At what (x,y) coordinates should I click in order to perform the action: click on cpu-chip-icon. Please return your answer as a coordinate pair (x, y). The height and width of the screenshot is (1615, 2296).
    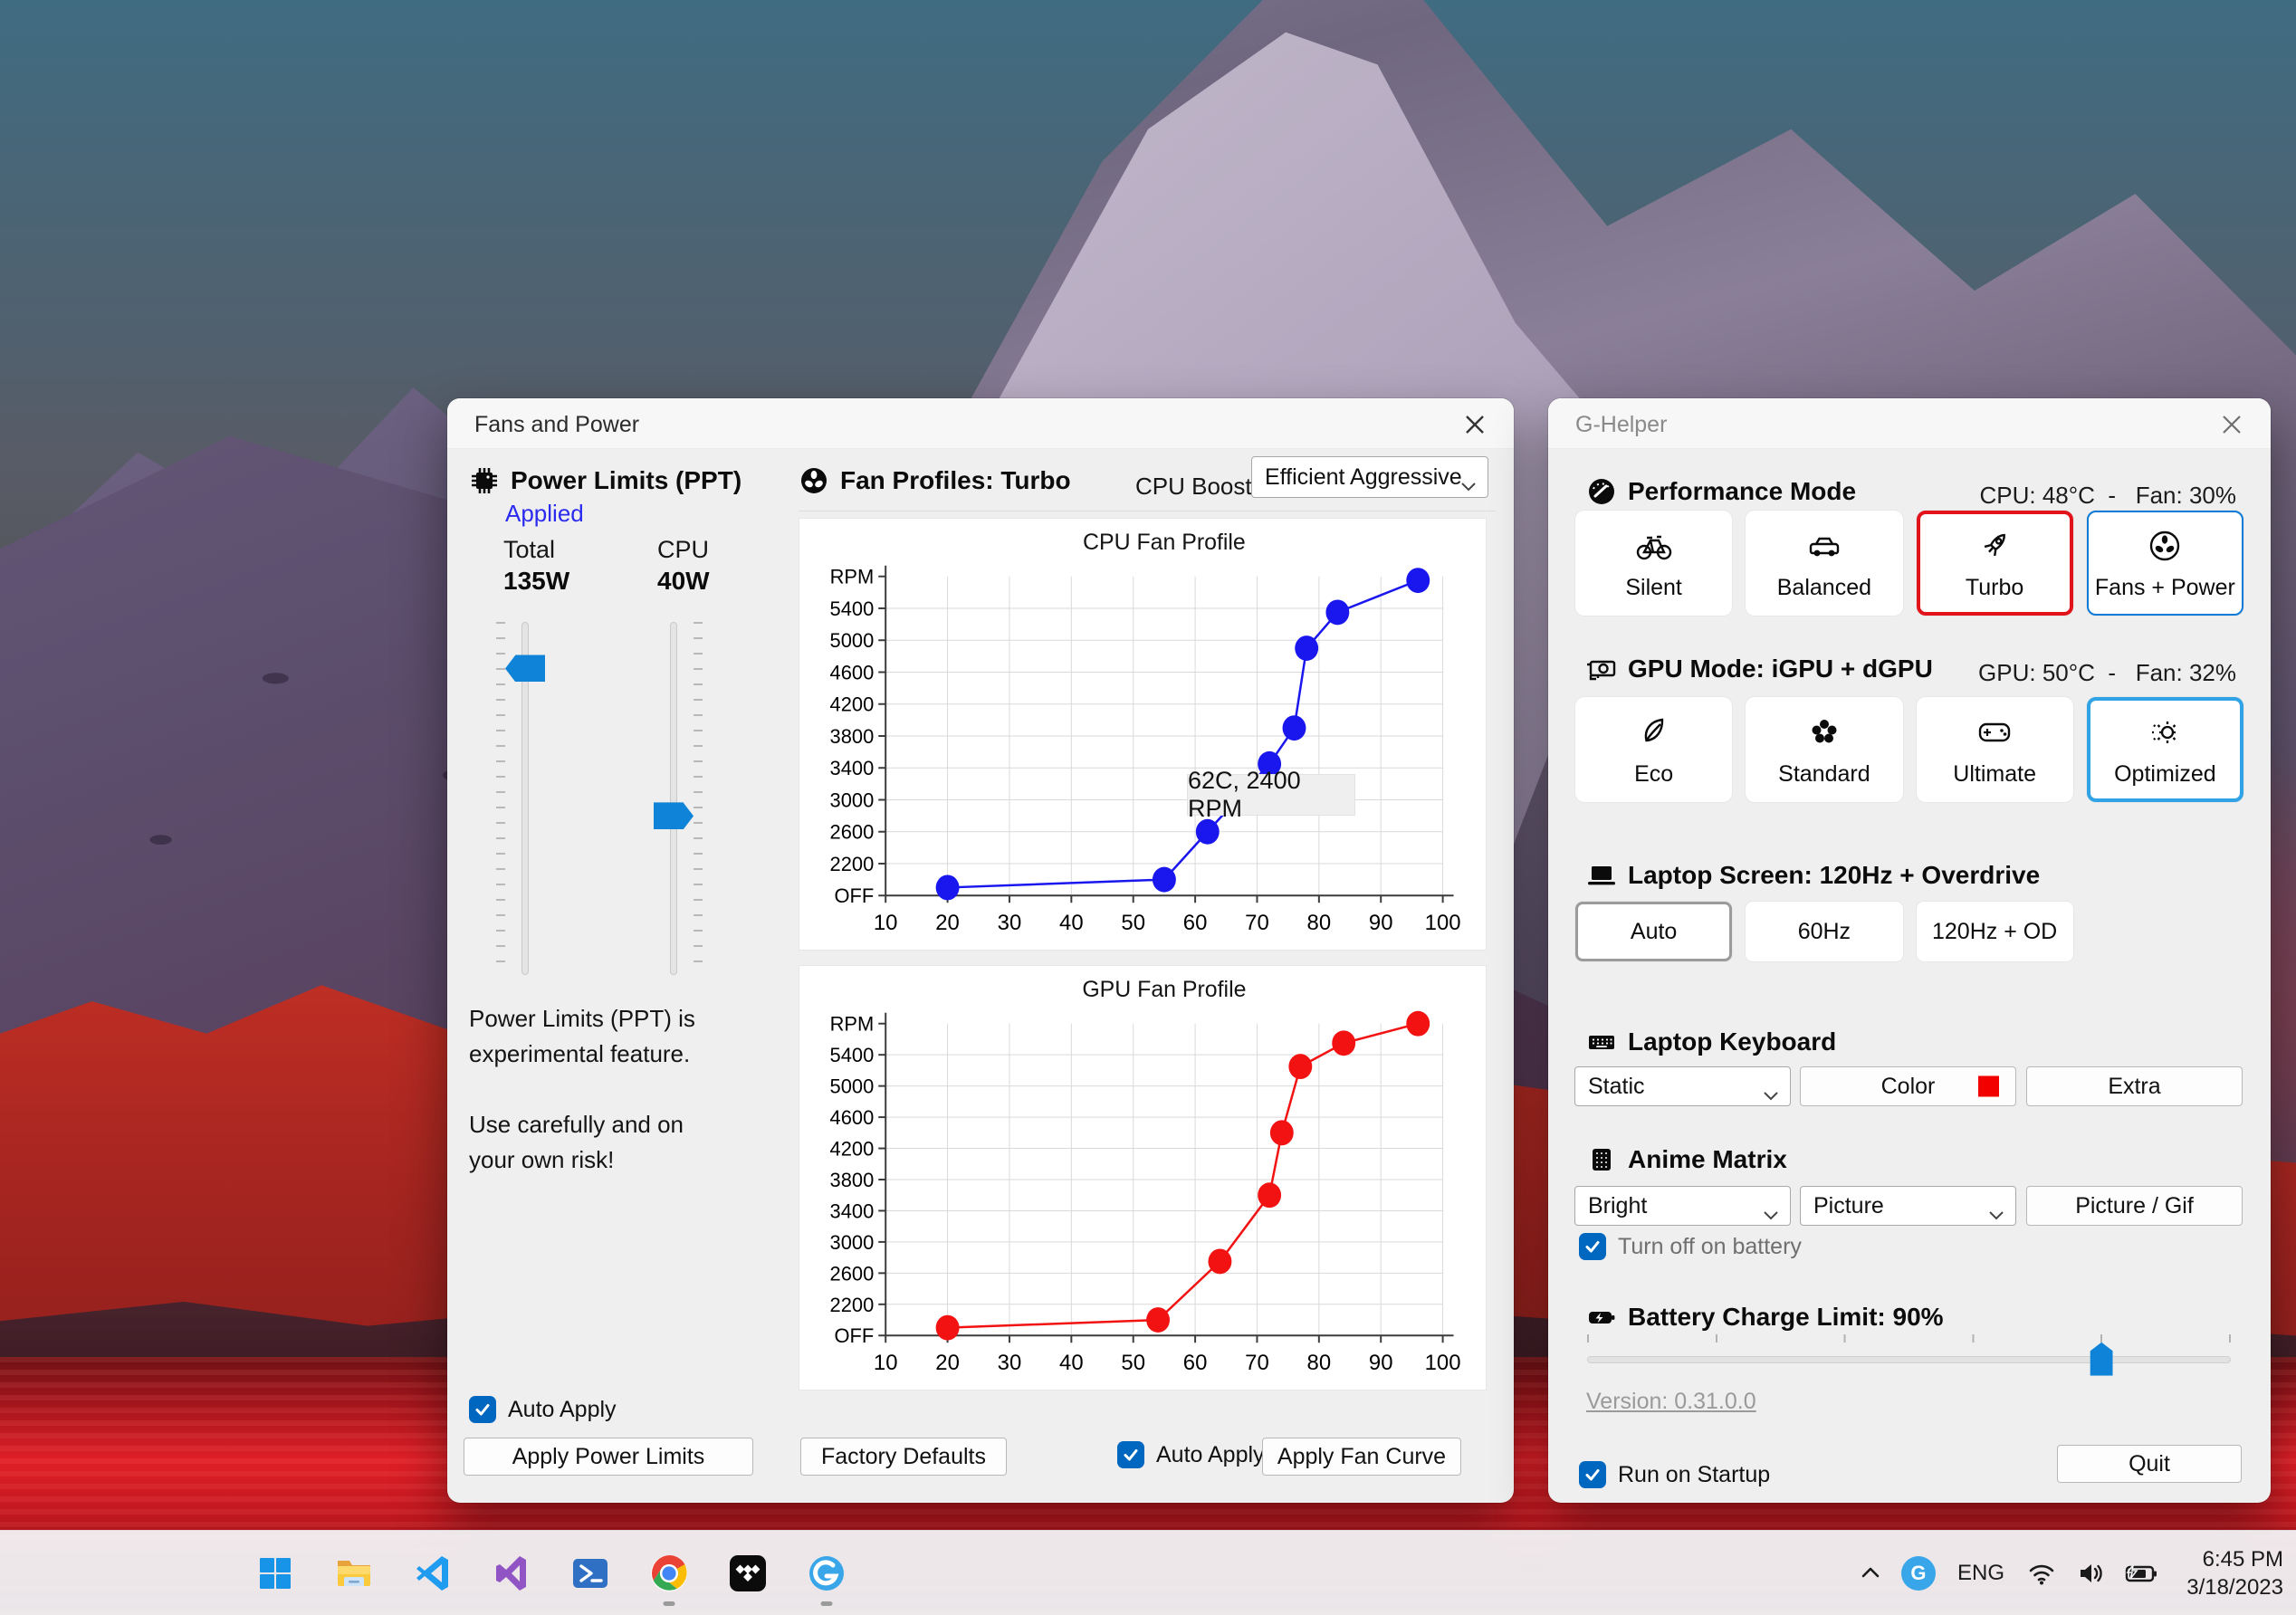
    Looking at the image, I should click on (485, 480).